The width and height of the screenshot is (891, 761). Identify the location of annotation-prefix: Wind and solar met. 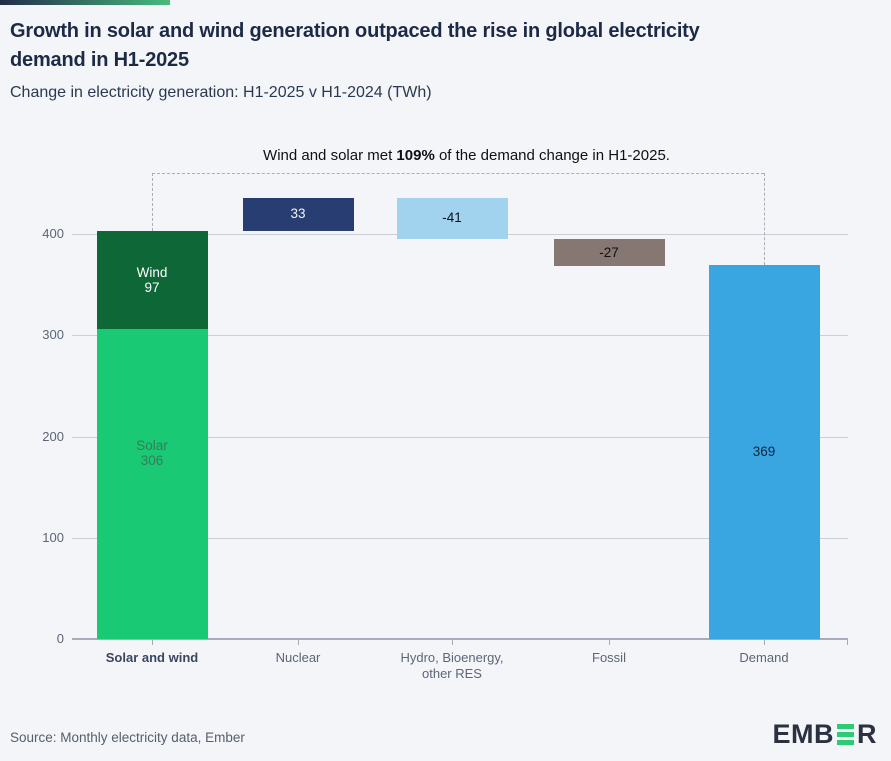
(330, 155).